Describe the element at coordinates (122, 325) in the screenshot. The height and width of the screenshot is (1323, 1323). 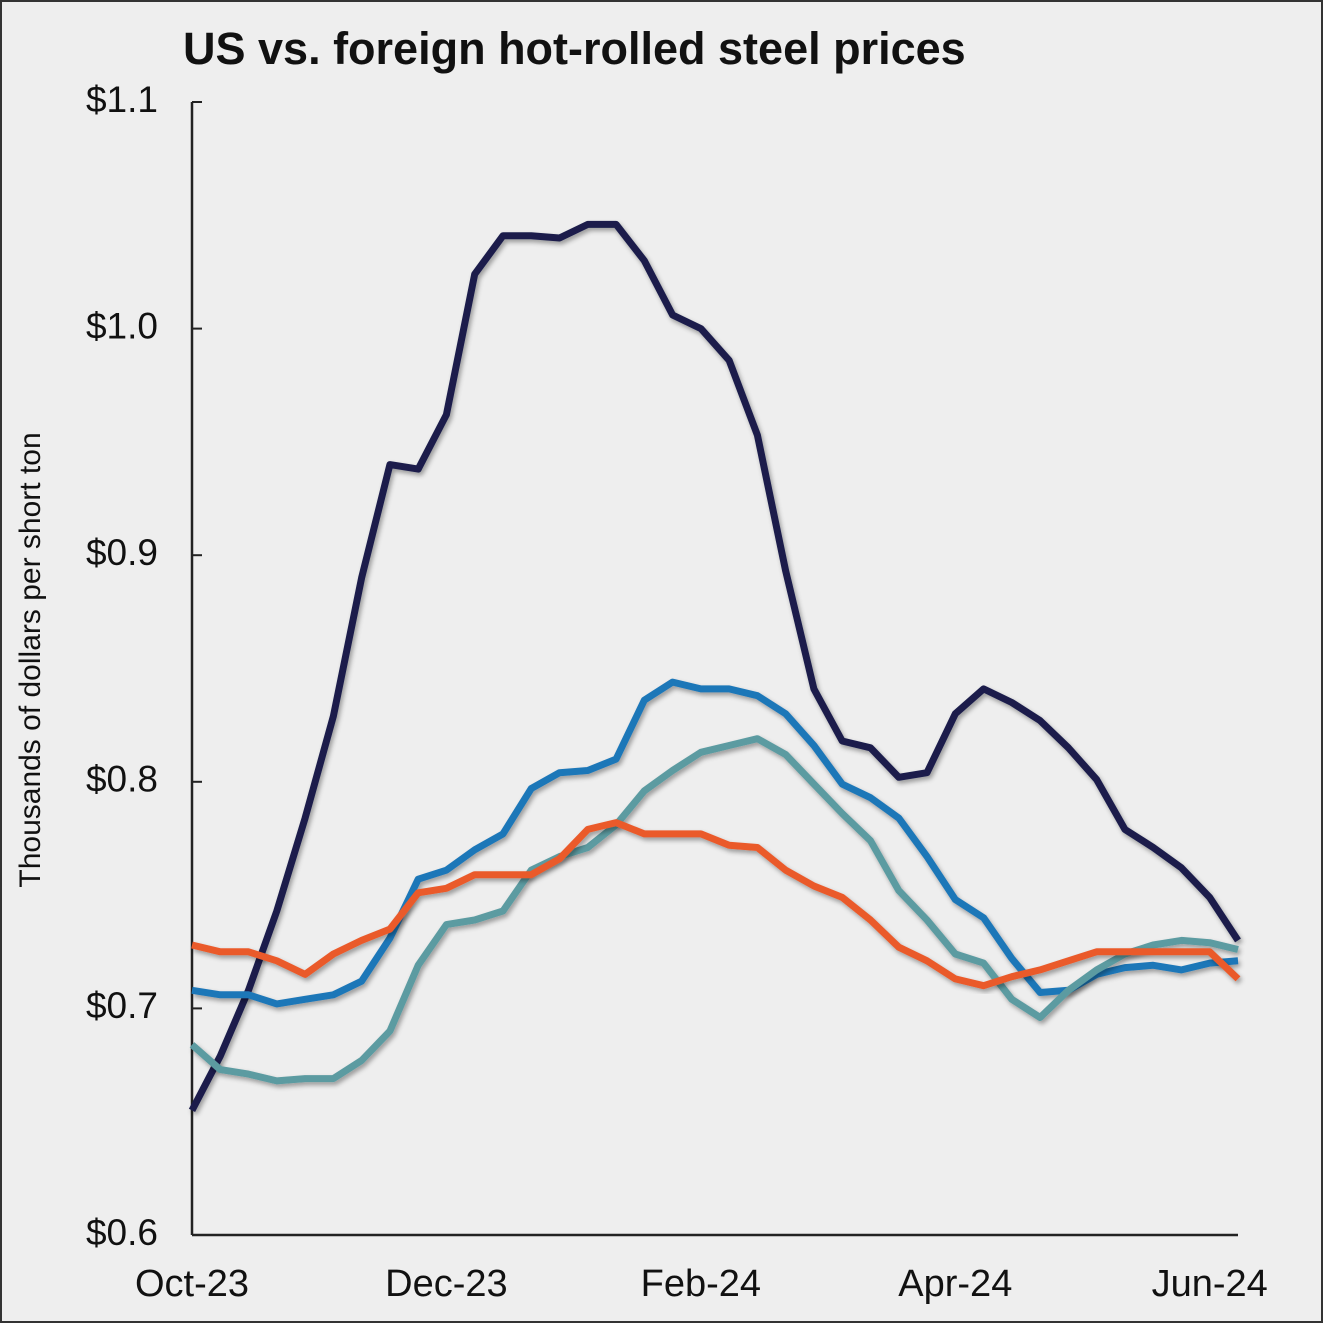
I see `y-tick-label: $1.0` at that location.